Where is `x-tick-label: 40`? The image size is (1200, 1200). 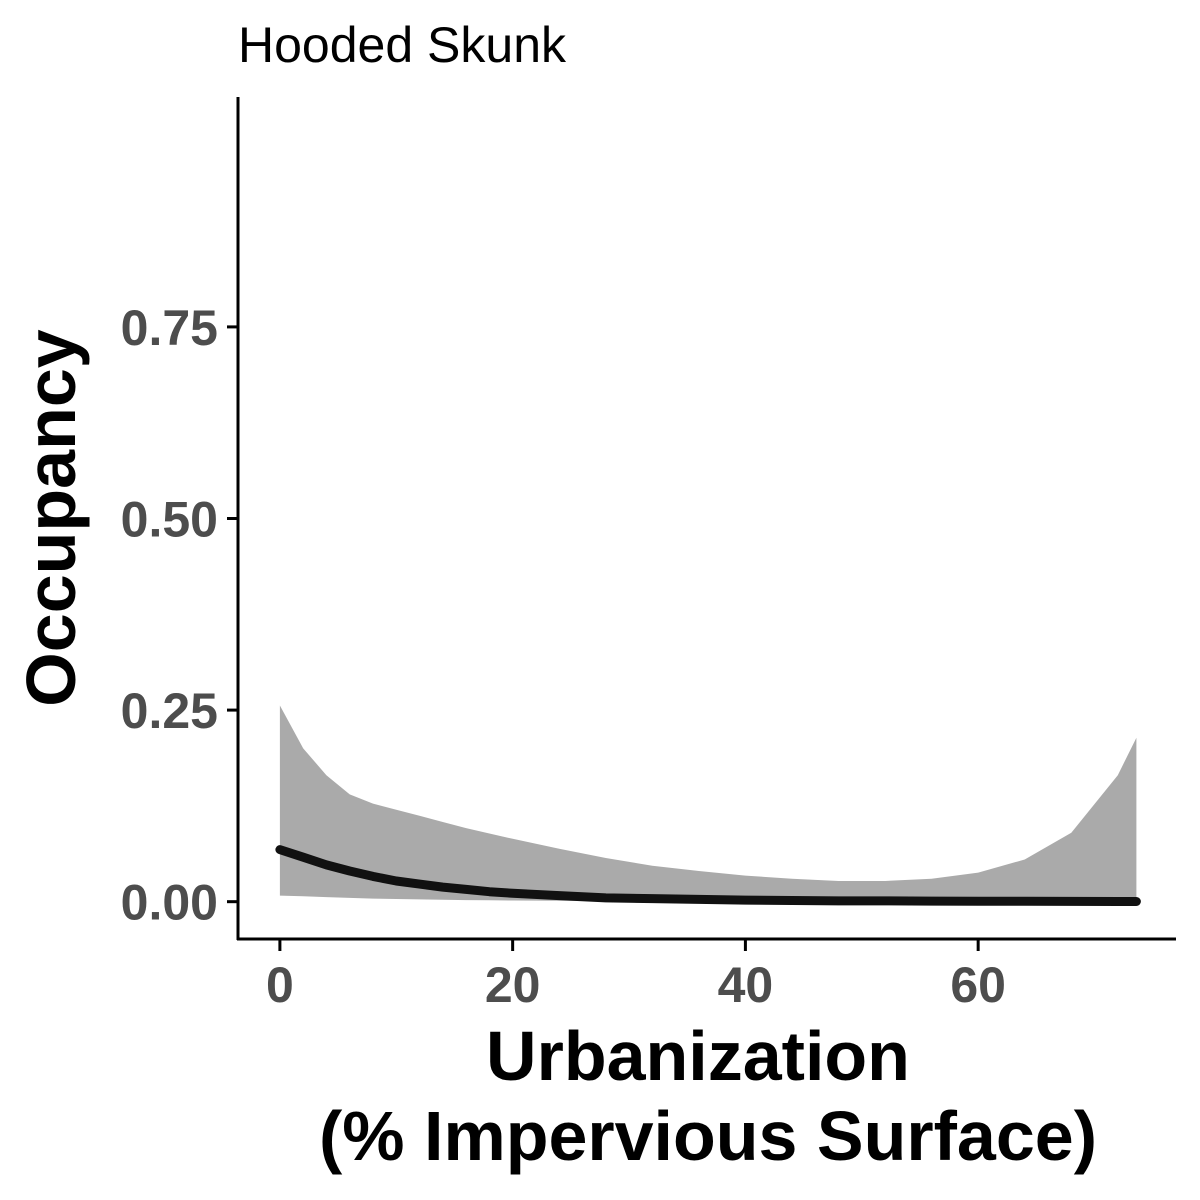 x-tick-label: 40 is located at coordinates (746, 985).